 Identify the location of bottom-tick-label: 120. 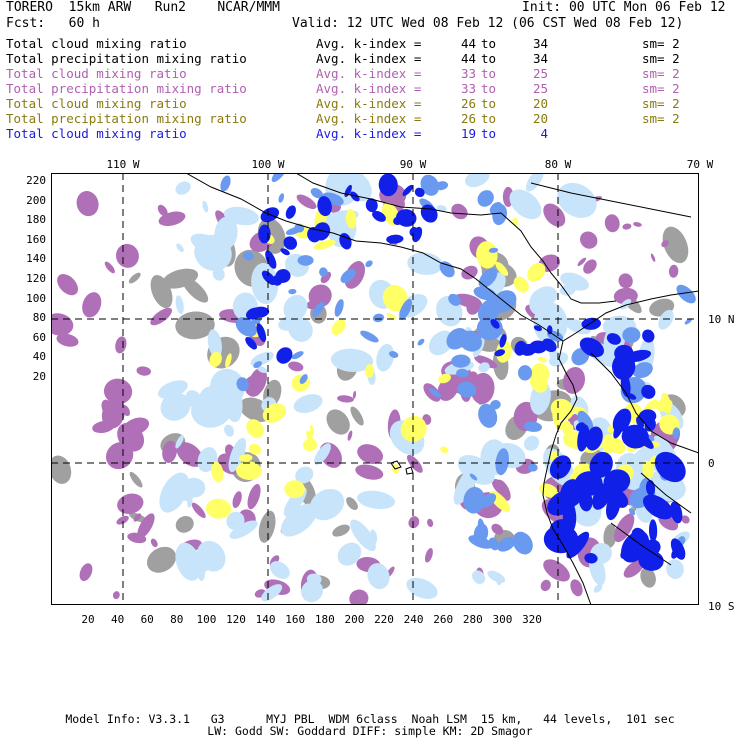
(236, 619).